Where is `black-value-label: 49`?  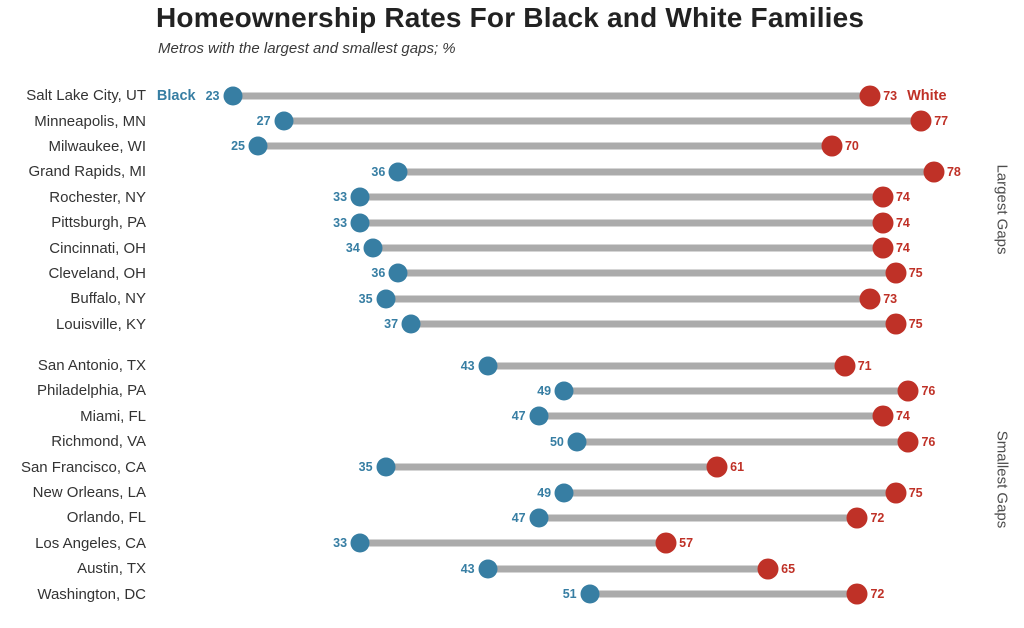 black-value-label: 49 is located at coordinates (544, 391).